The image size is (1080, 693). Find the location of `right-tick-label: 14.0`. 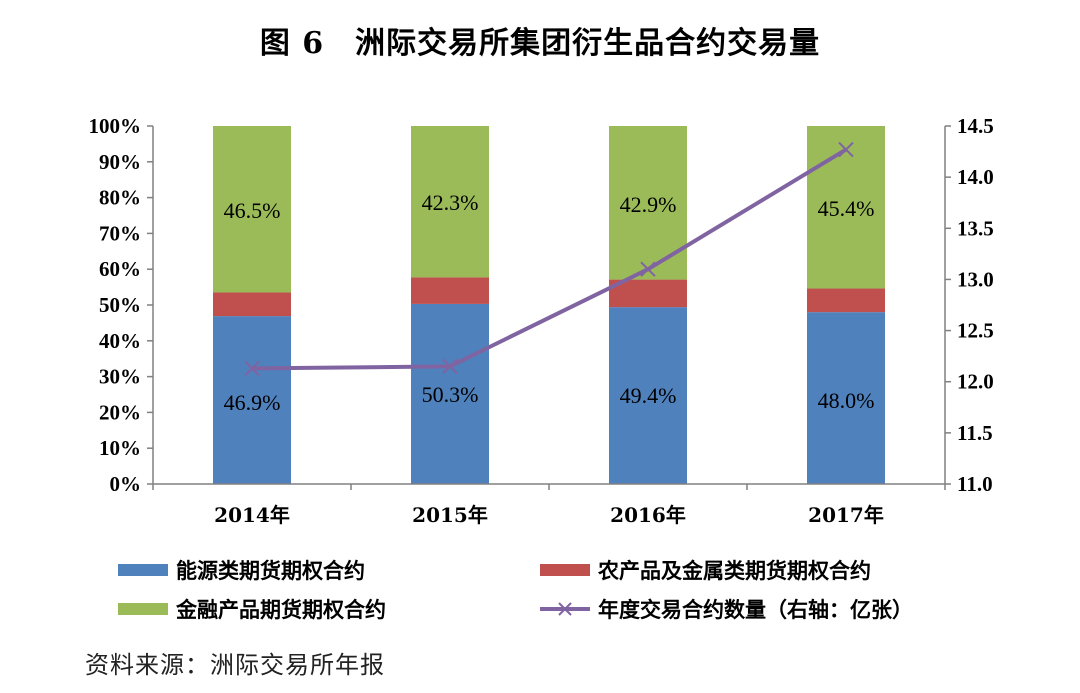

right-tick-label: 14.0 is located at coordinates (975, 177).